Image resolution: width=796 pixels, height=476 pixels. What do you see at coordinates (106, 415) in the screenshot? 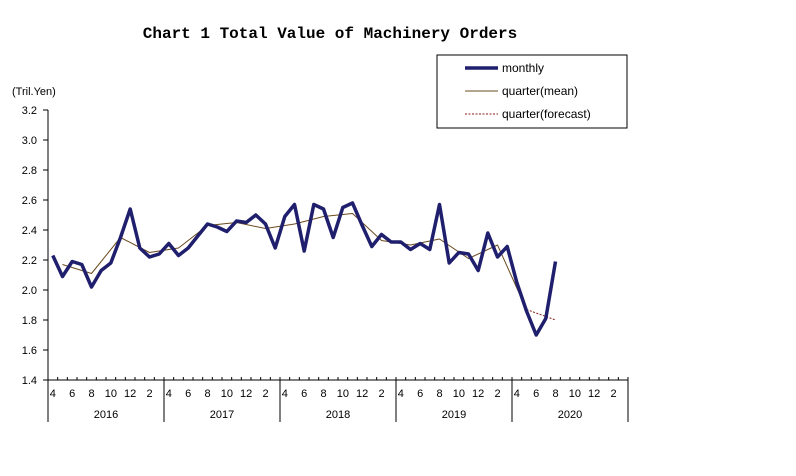
I see `x-year-label: 2016` at bounding box center [106, 415].